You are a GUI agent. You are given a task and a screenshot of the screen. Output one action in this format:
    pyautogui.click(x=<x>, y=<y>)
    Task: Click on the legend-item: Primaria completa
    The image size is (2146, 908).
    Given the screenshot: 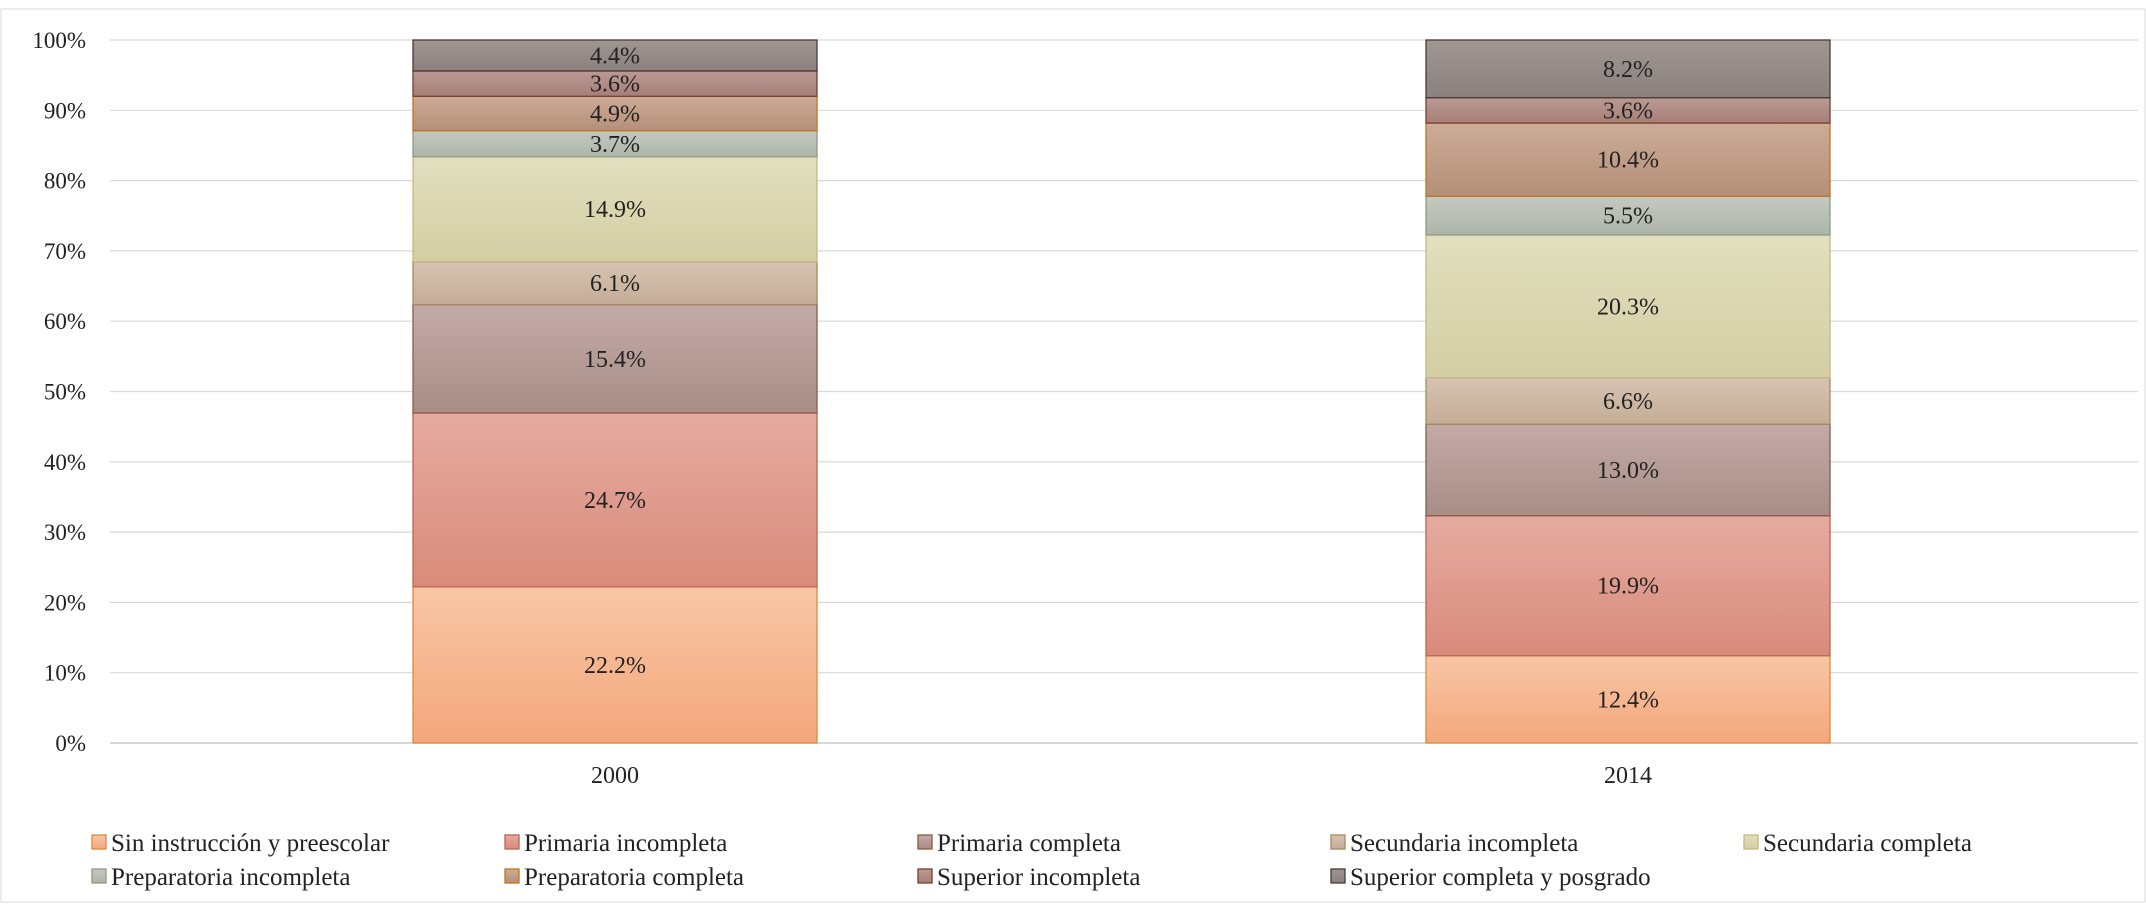 What is the action you would take?
    pyautogui.click(x=1019, y=843)
    